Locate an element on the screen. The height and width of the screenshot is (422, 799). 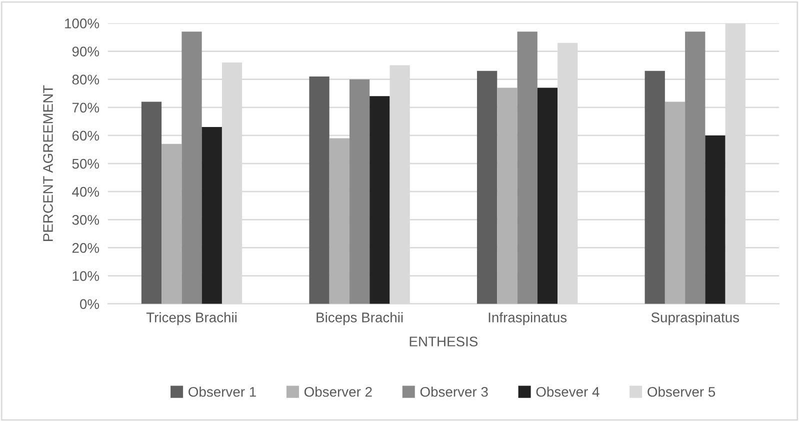
legend-label: Observer 2 is located at coordinates (338, 391).